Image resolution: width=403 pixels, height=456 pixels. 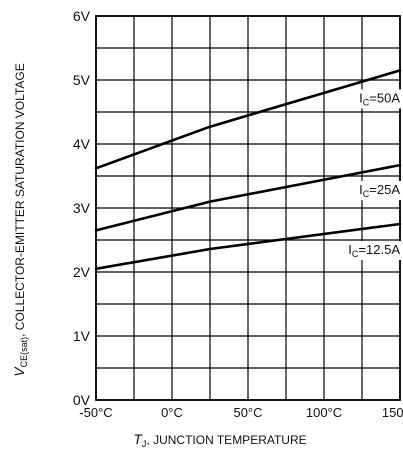 I want to click on series-label: IC=50A, so click(x=379, y=98).